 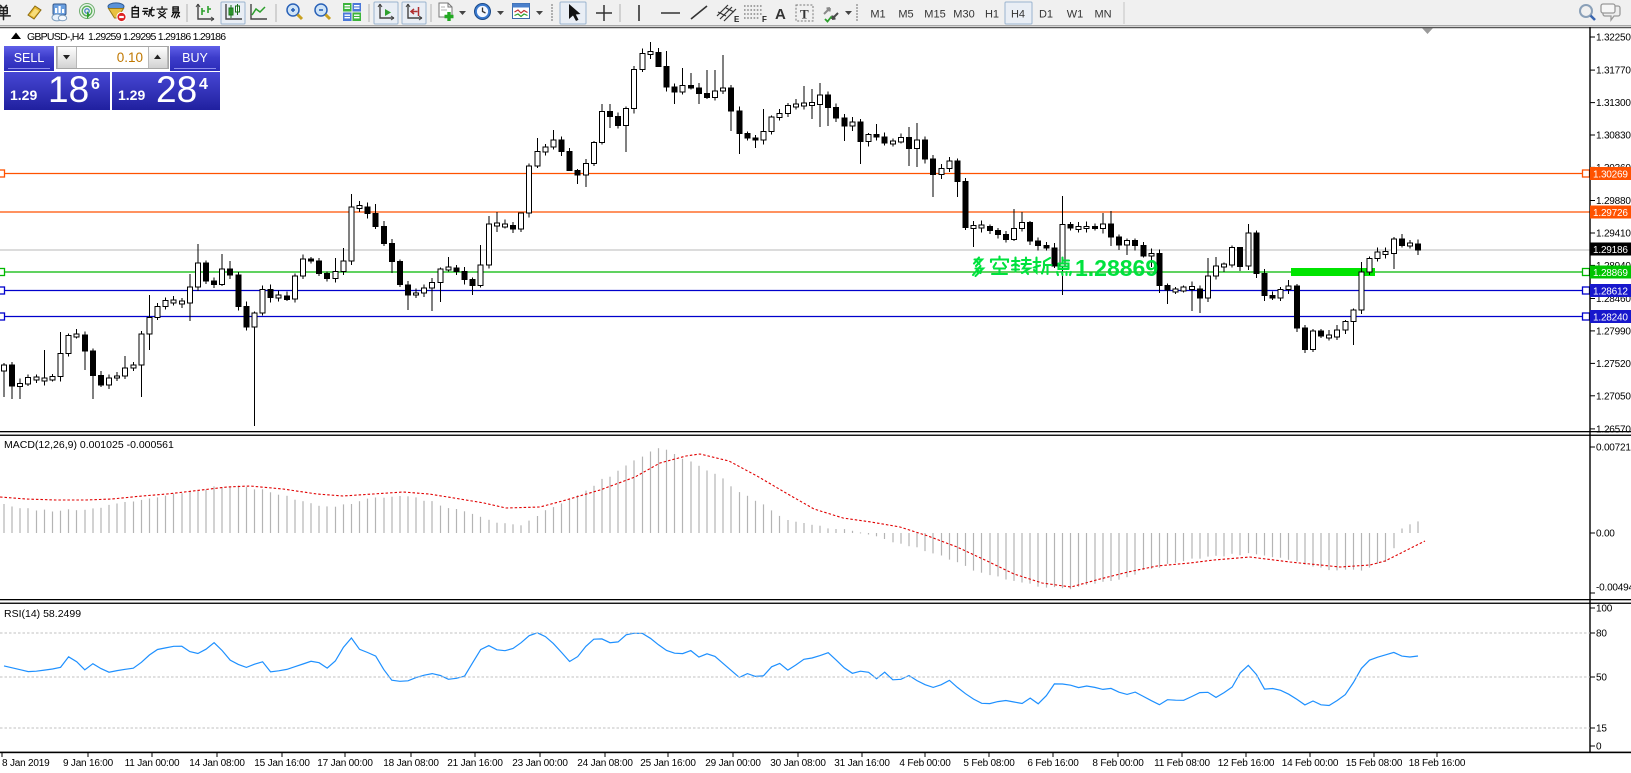 I want to click on svg-text: 50, so click(x=1601, y=678).